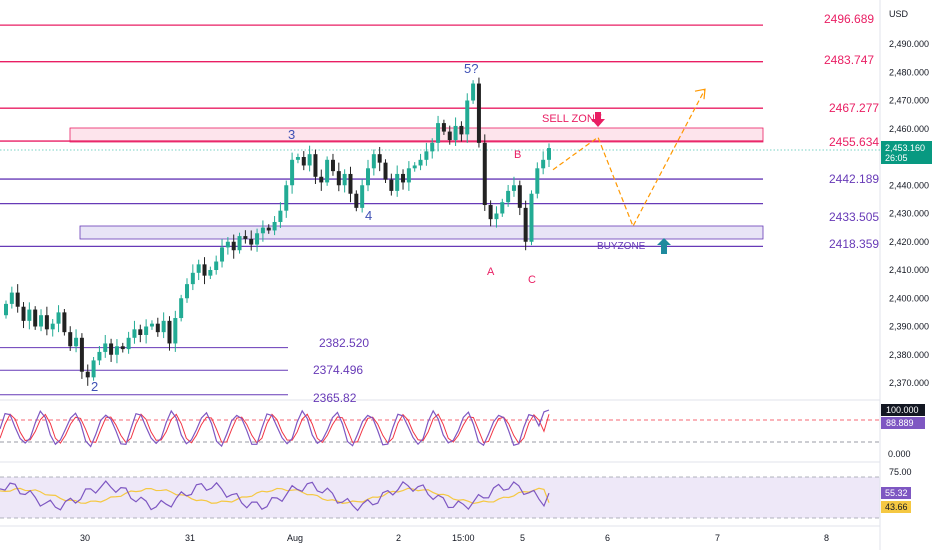  What do you see at coordinates (291, 134) in the screenshot?
I see `wave-label-3: 3` at bounding box center [291, 134].